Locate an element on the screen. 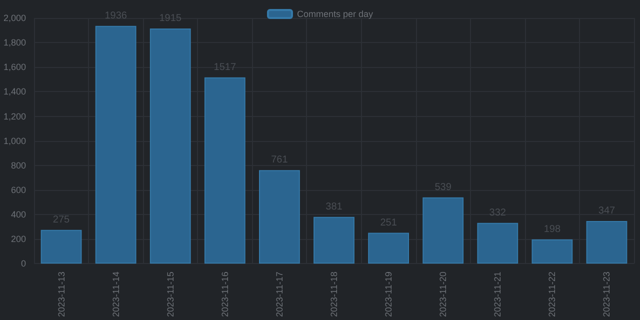  x-tick-label: 2023-11-20 is located at coordinates (443, 295).